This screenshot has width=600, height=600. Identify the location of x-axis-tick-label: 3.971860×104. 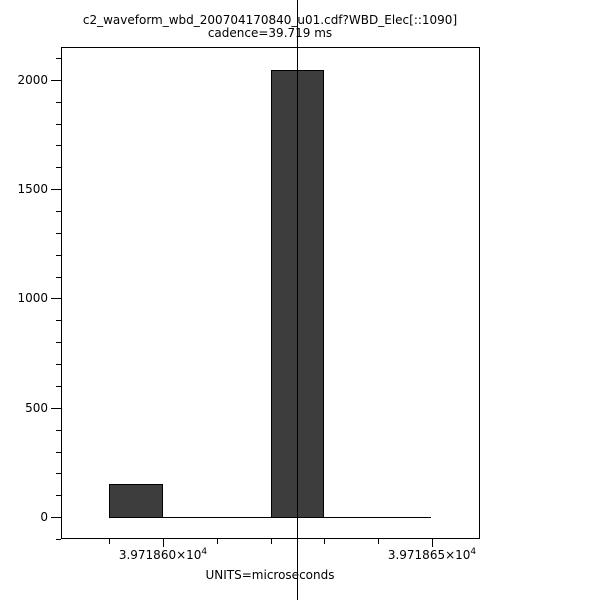
(163, 554).